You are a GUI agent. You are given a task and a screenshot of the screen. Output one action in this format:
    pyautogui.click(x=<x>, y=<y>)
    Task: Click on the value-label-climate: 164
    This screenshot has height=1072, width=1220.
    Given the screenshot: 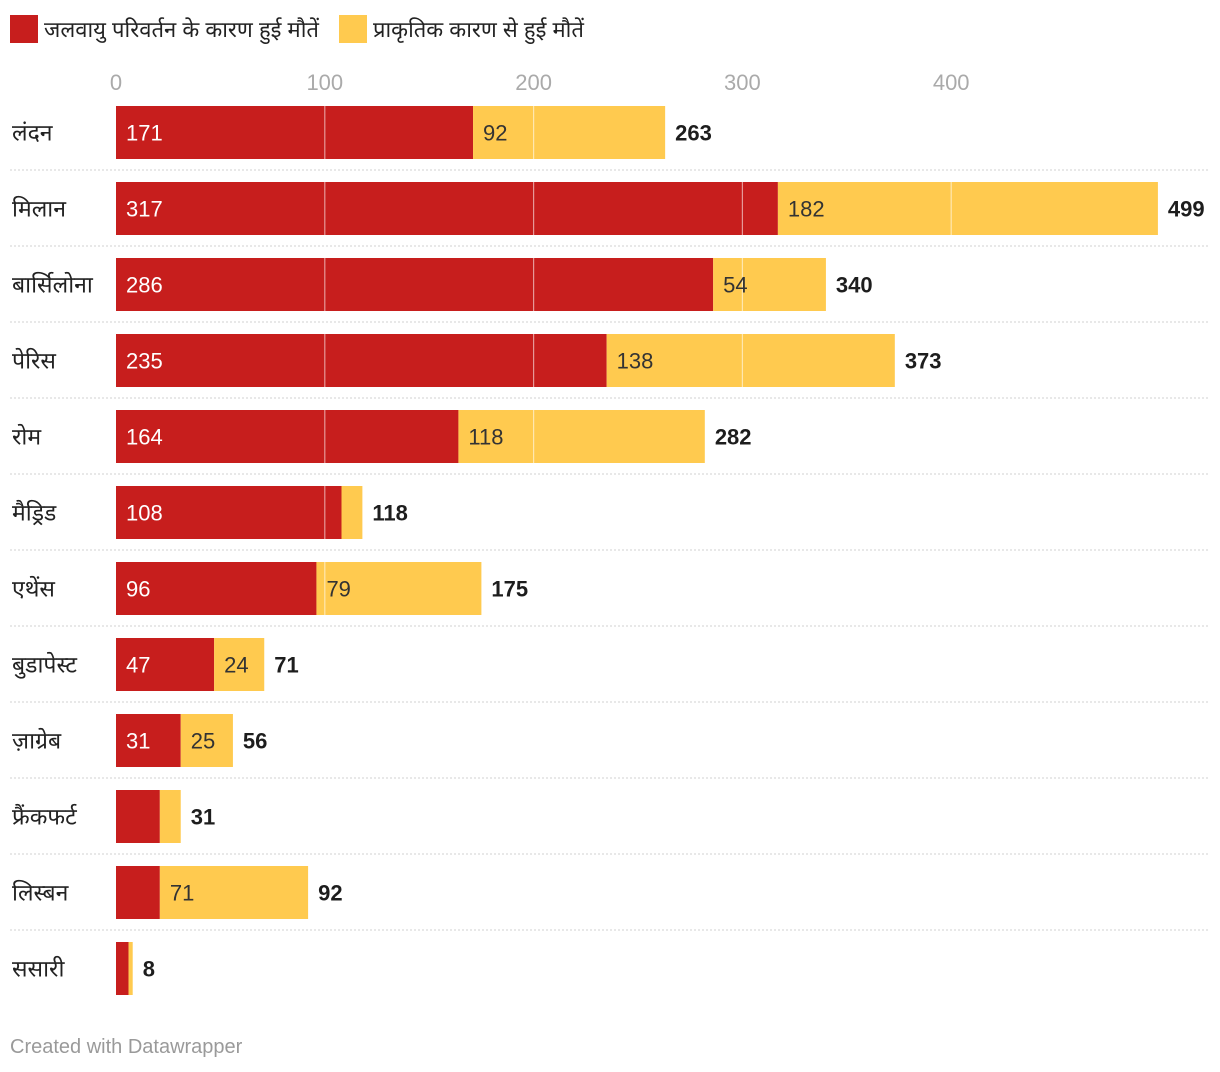 What is the action you would take?
    pyautogui.click(x=144, y=437)
    